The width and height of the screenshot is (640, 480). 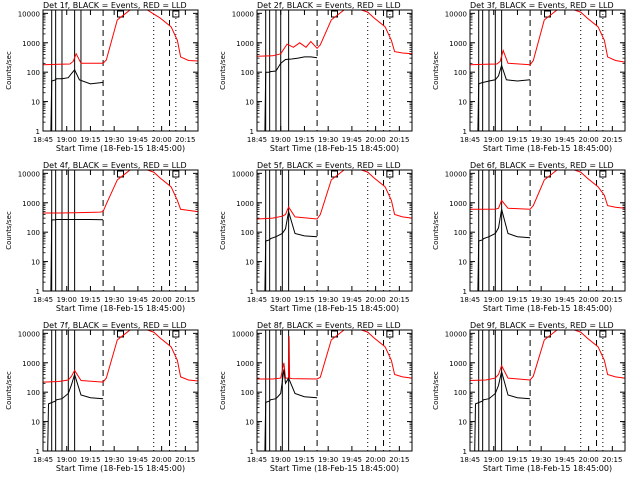 What do you see at coordinates (329, 325) in the screenshot?
I see `panel-title: Det 8f, BLACK = Events, RED = LLD` at bounding box center [329, 325].